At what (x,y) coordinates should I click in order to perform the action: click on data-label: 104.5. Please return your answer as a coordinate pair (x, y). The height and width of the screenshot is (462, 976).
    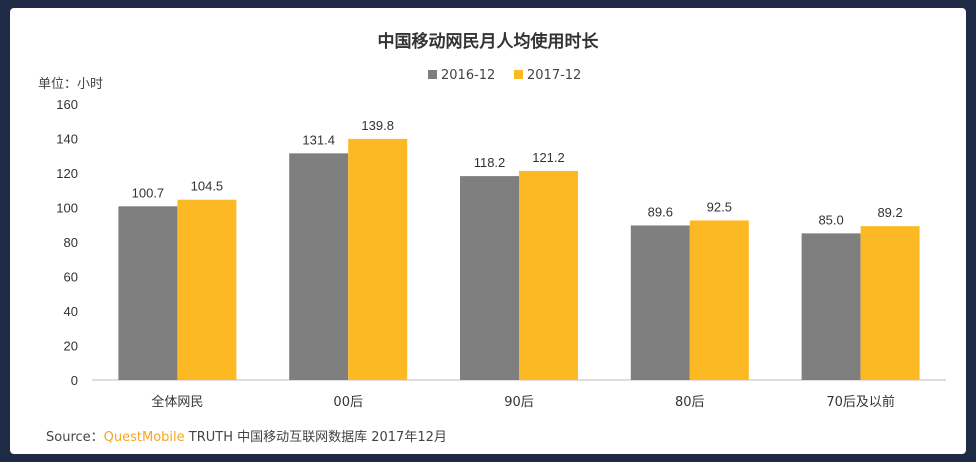
    Looking at the image, I should click on (207, 186).